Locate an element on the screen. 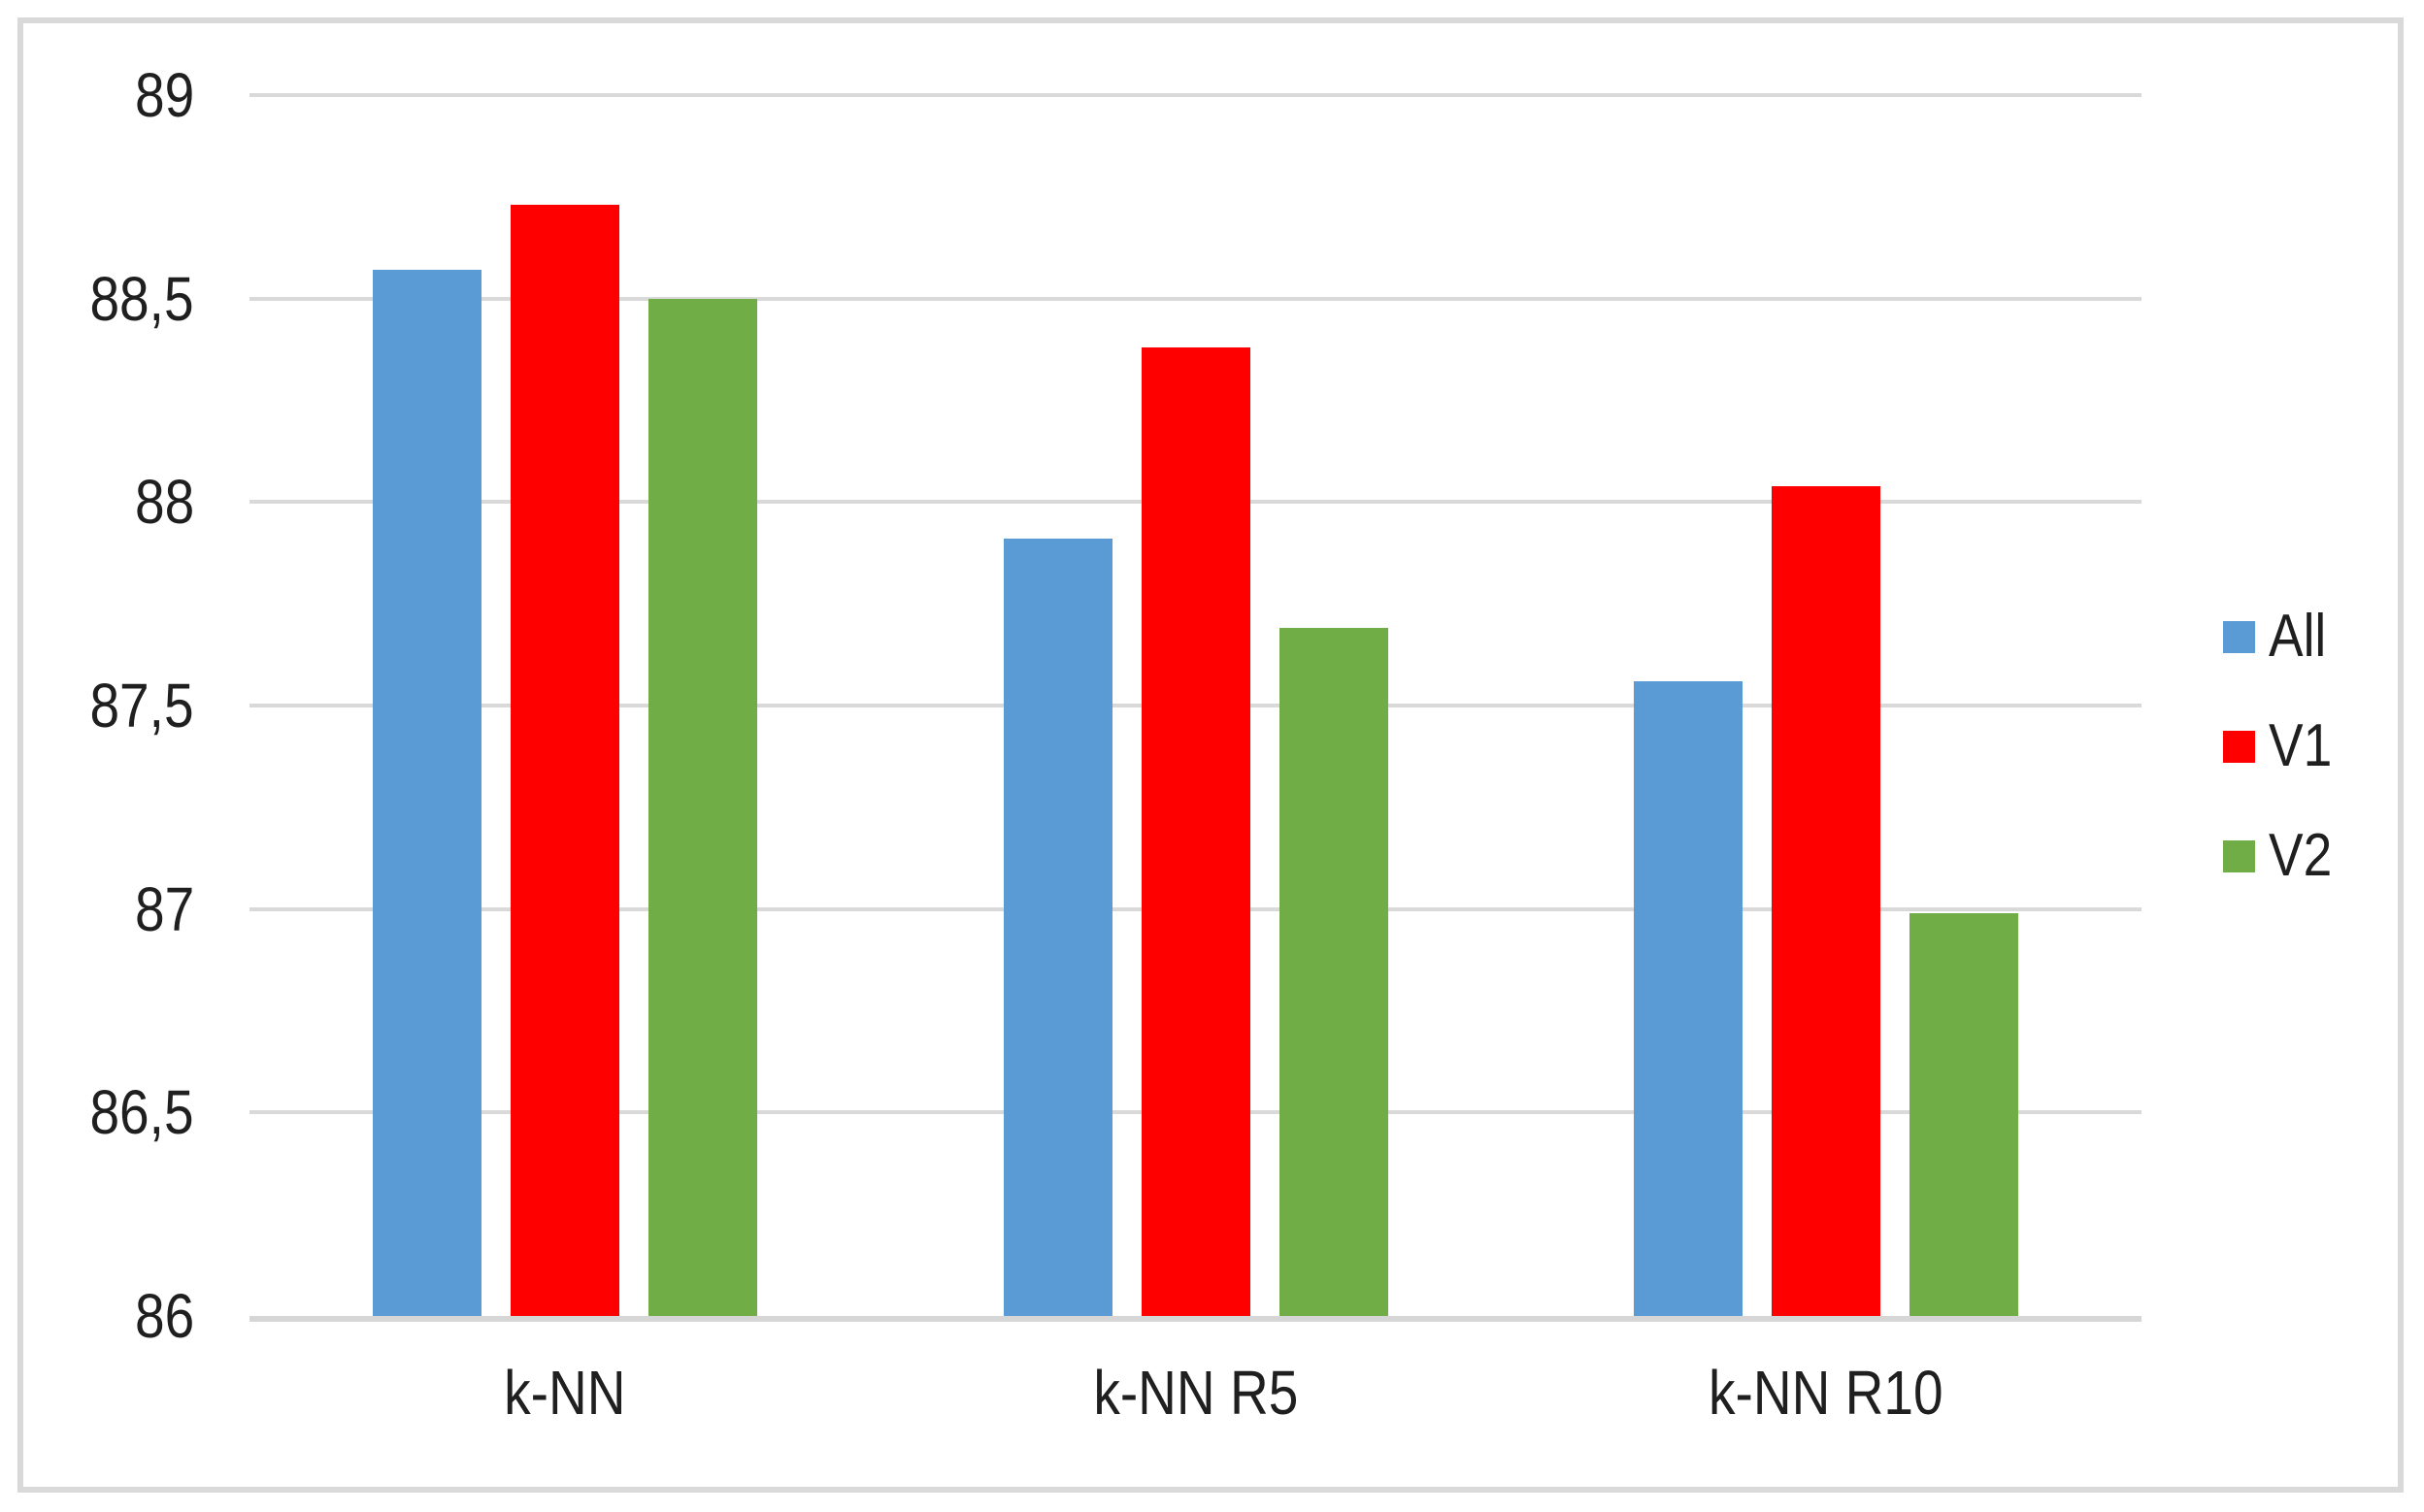  legend-item-v2: V2 is located at coordinates (2282, 856).